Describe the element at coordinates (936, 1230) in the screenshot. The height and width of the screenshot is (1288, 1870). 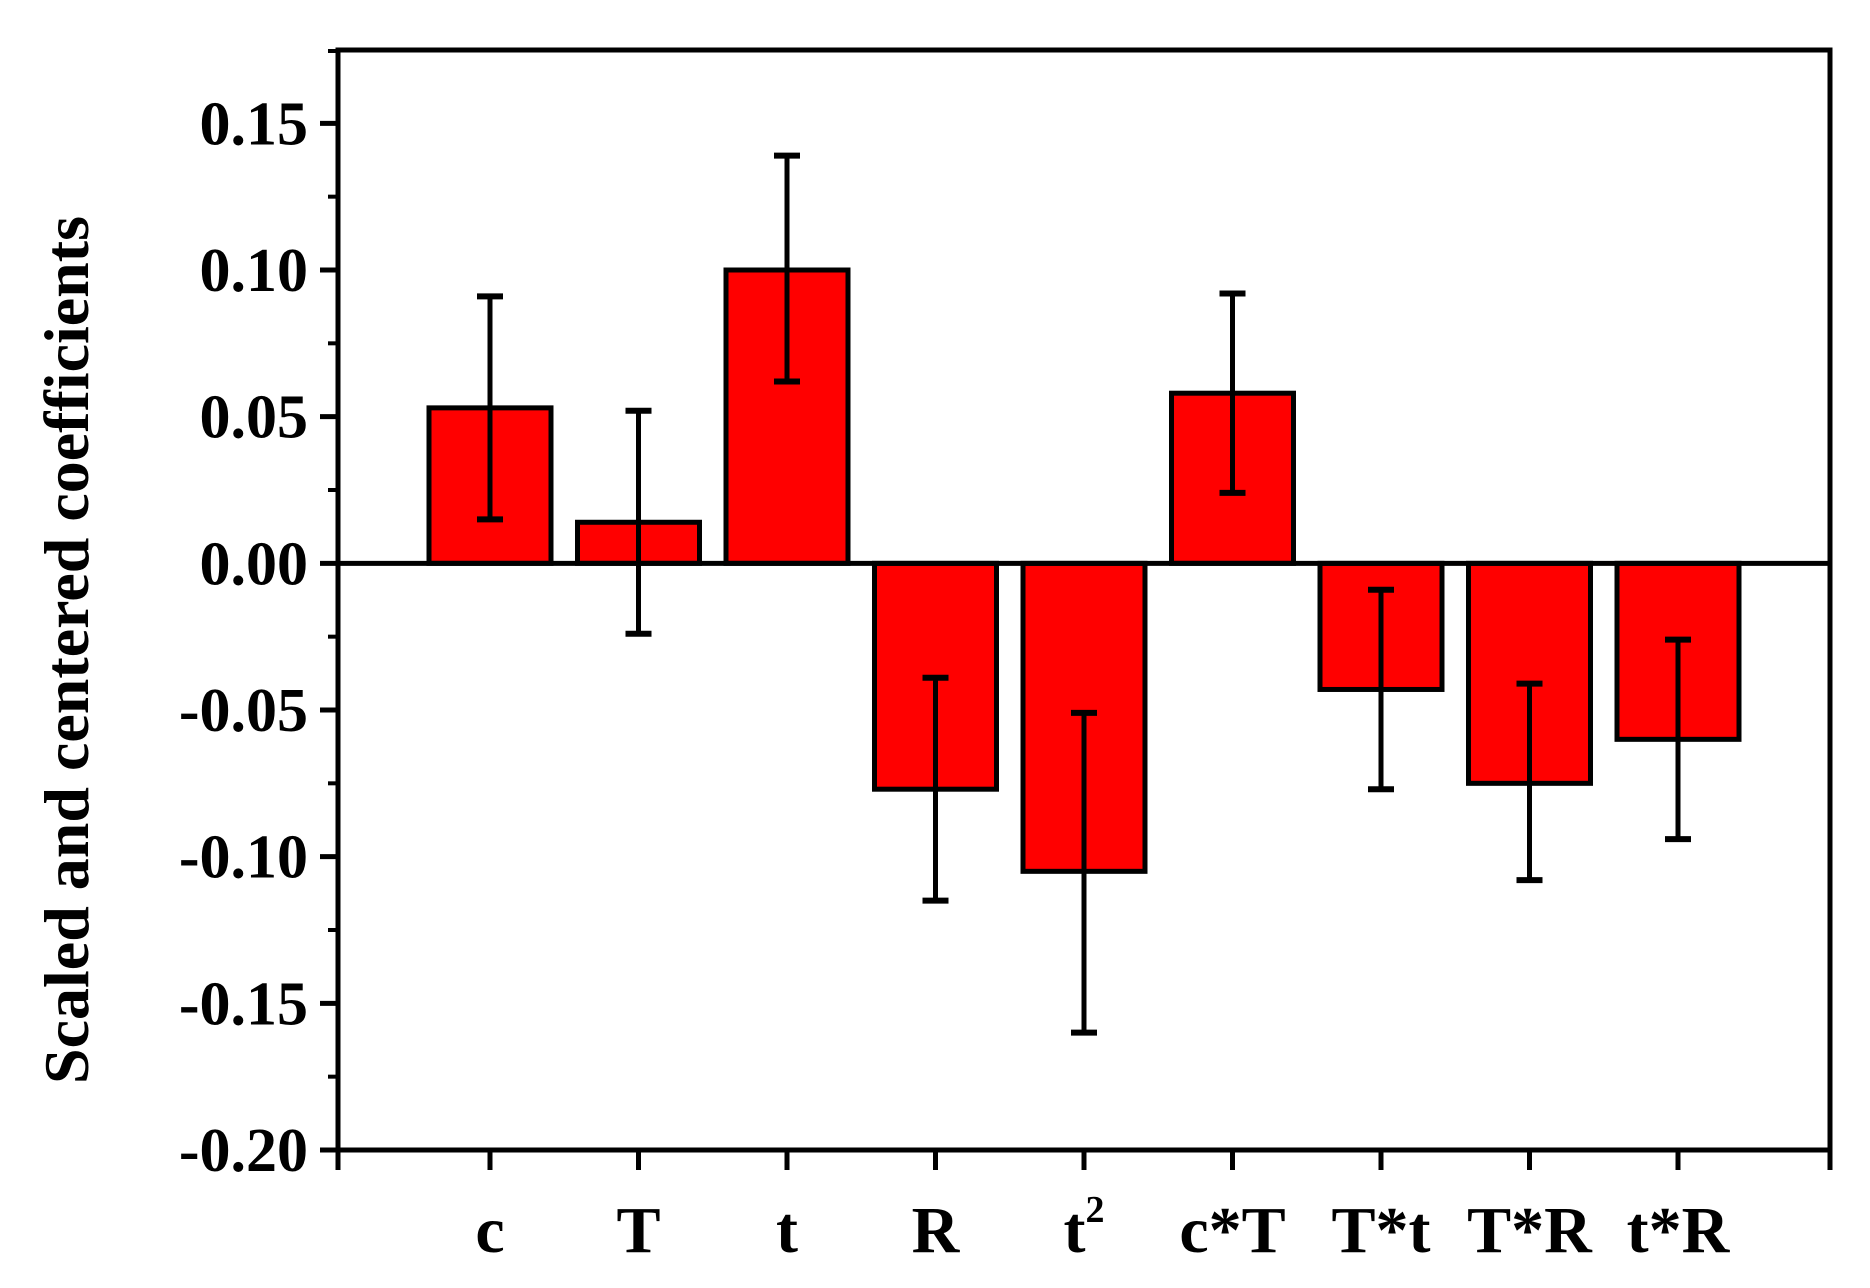
I see `x-category-label: R` at that location.